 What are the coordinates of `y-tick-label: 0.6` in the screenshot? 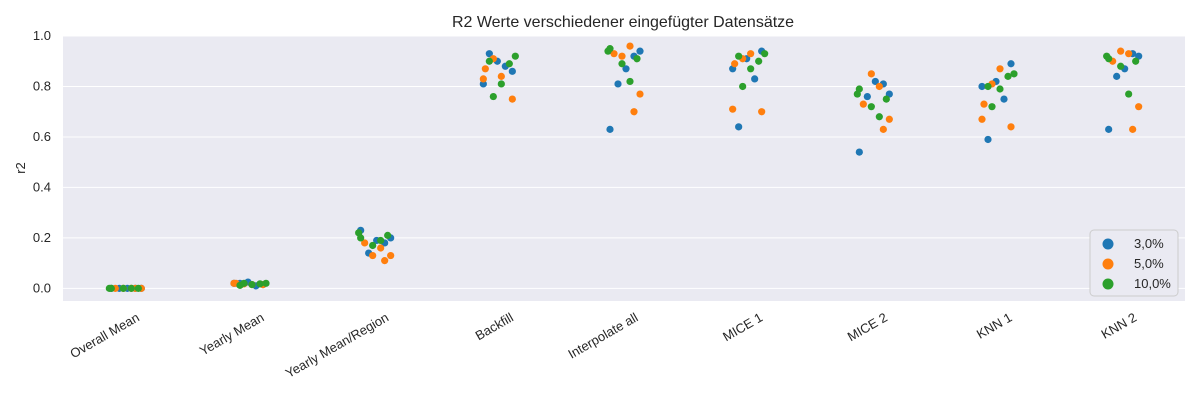 It's located at (42, 136).